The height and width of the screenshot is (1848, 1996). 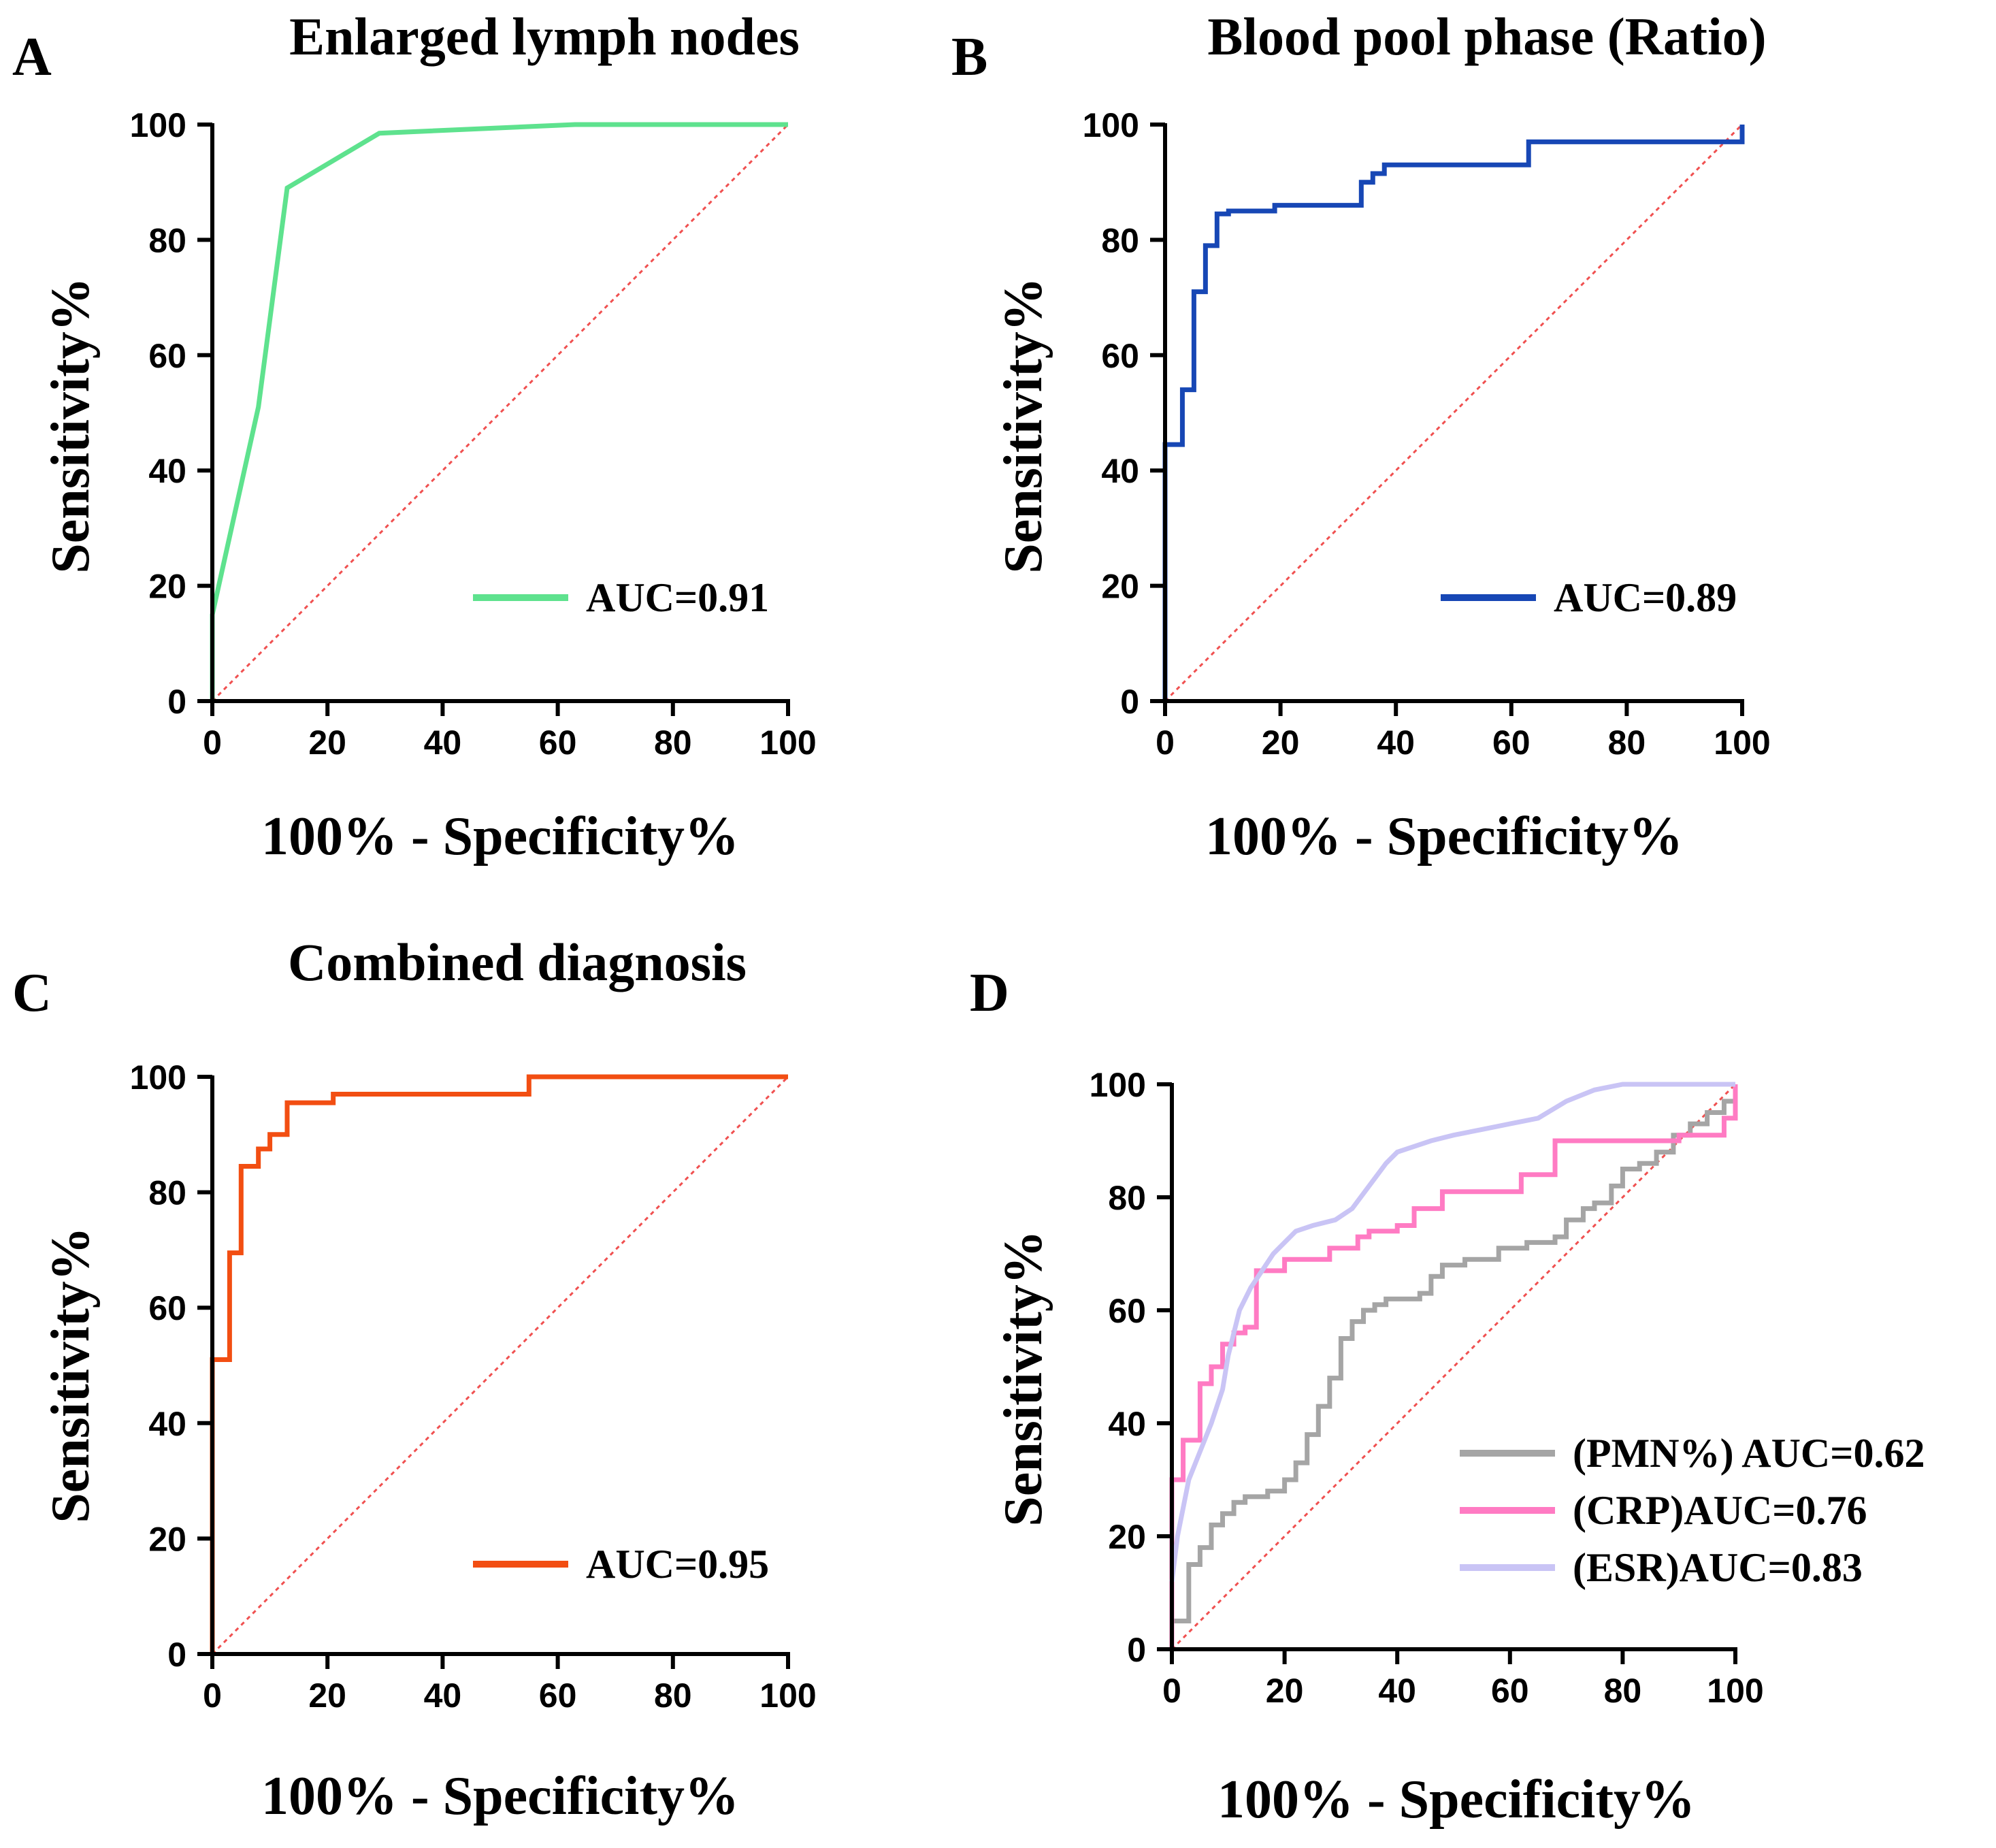 What do you see at coordinates (1645, 597) in the screenshot?
I see `legend-label: AUC=0.89` at bounding box center [1645, 597].